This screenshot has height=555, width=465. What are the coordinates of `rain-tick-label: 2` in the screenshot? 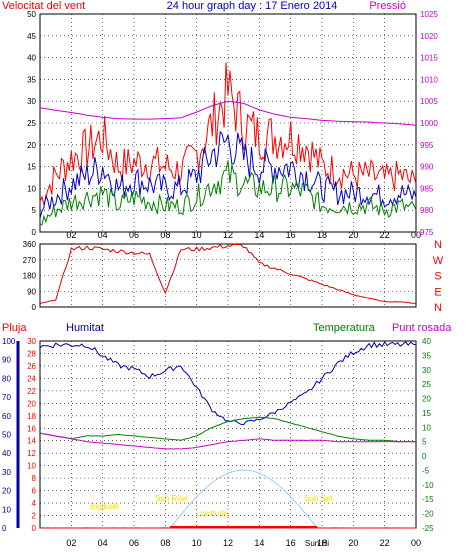 It's located at (34, 516).